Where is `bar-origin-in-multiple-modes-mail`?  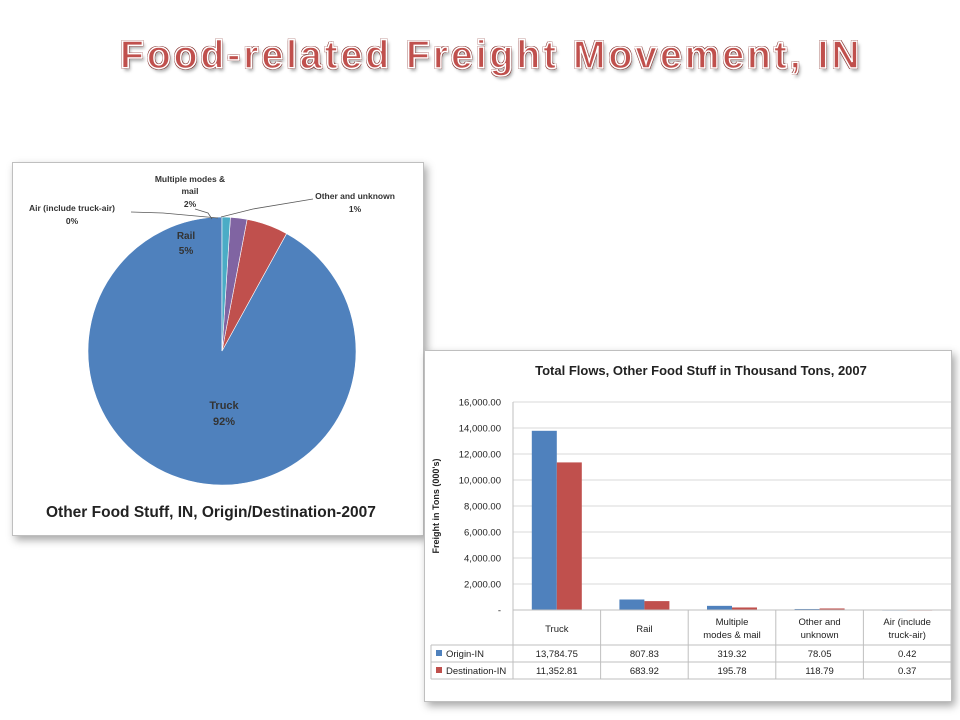 bar-origin-in-multiple-modes-mail is located at coordinates (719, 607).